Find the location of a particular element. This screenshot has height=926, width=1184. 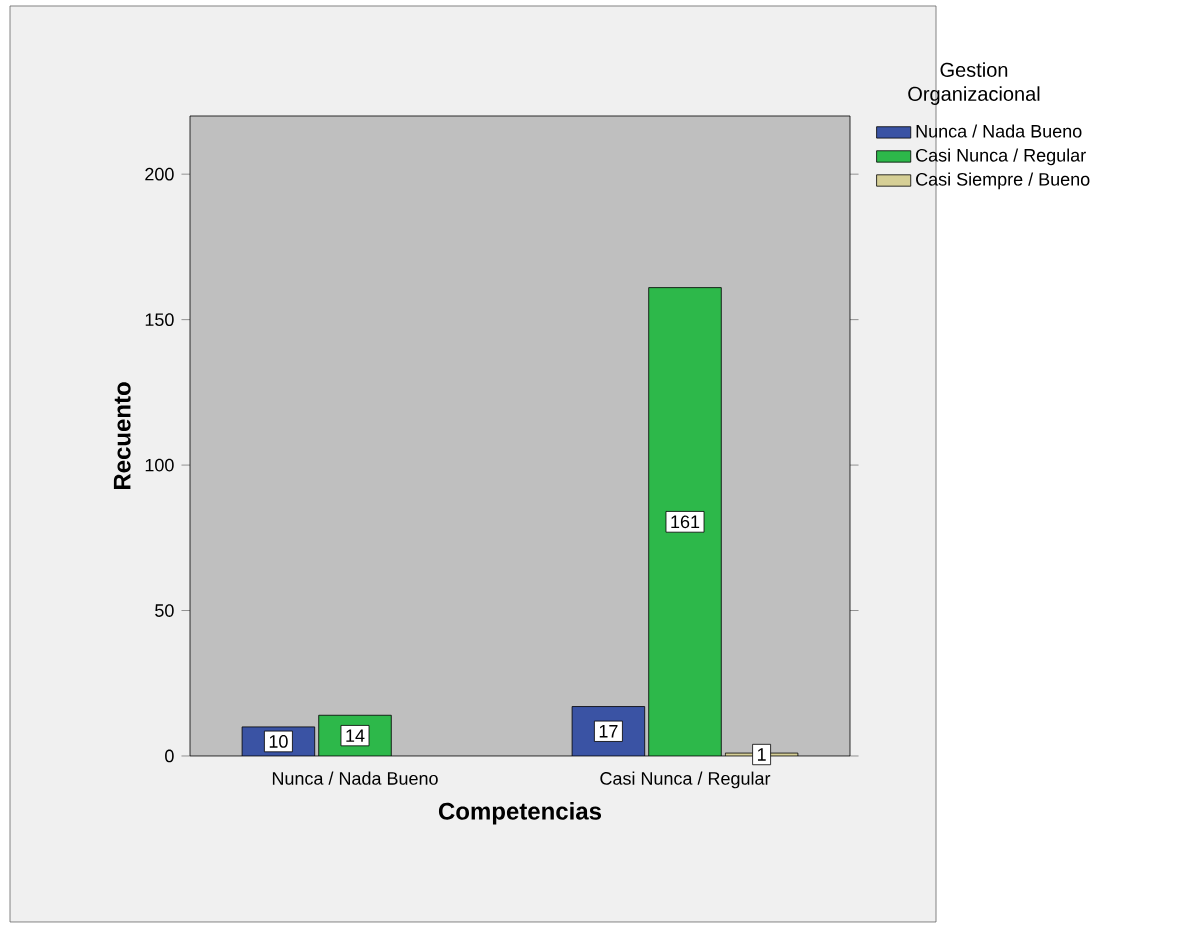

y-axis-title: Recuento is located at coordinates (122, 436).